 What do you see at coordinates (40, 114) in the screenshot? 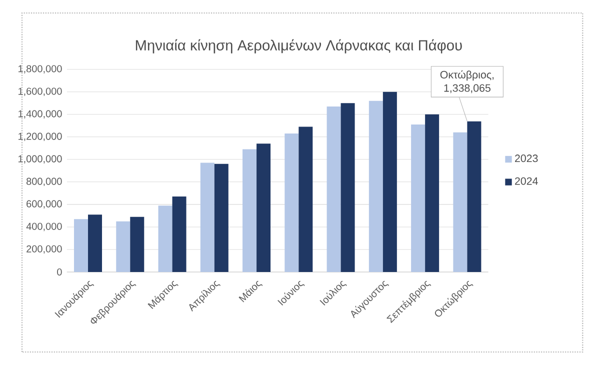
I see `y-tick-label: 1,400,000` at bounding box center [40, 114].